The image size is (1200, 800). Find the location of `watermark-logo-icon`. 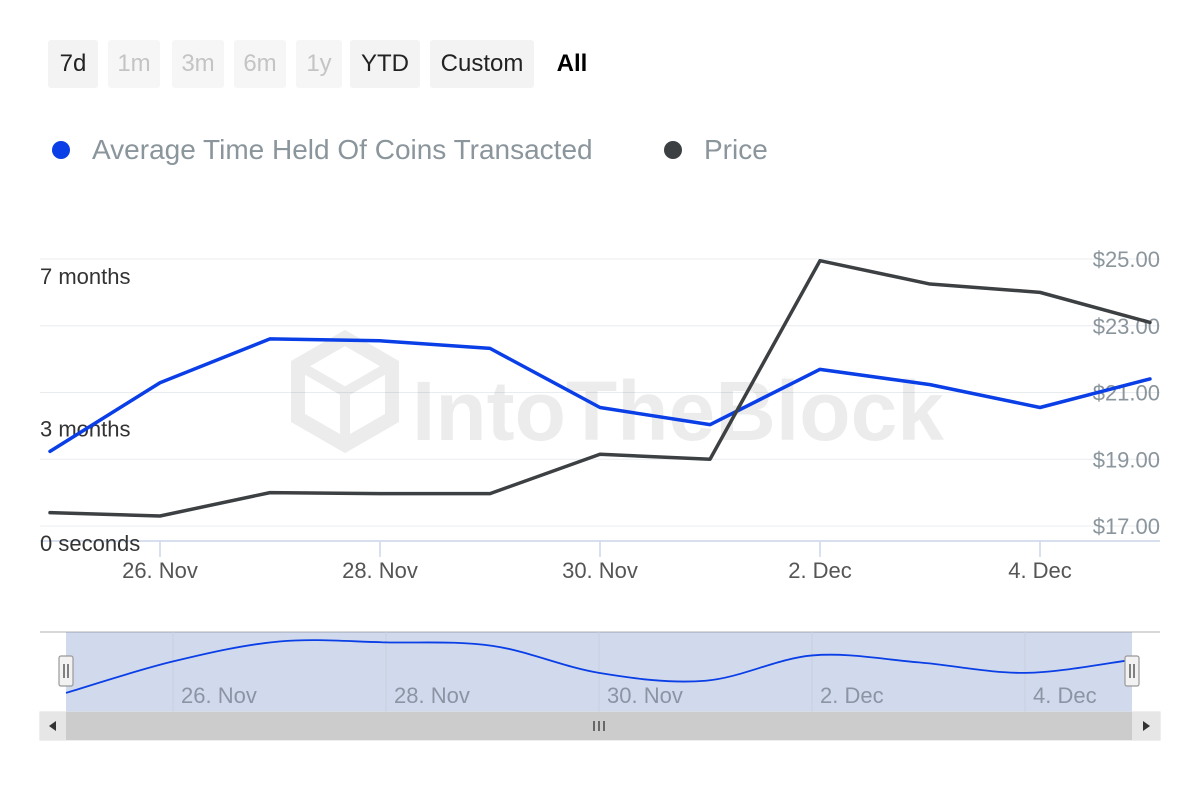

watermark-logo-icon is located at coordinates (345, 391).